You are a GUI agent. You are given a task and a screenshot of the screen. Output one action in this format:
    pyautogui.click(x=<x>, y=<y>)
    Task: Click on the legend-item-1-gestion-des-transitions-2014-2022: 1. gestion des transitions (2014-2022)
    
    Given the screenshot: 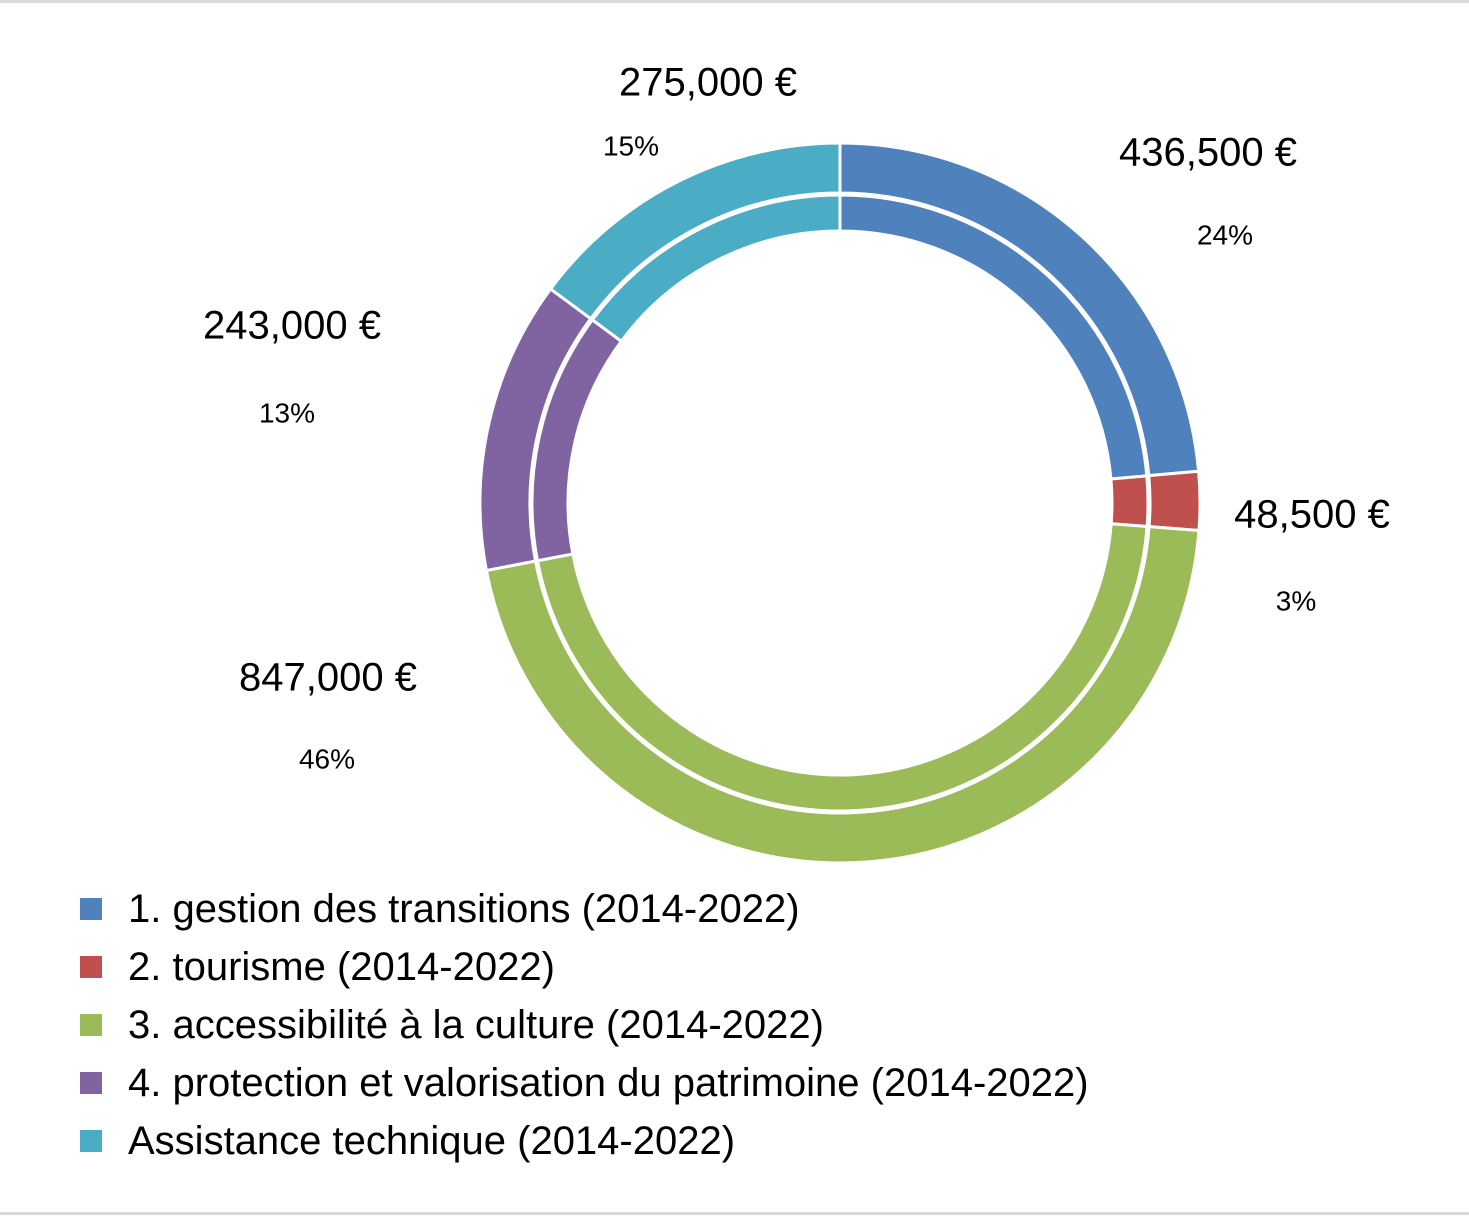 What is the action you would take?
    pyautogui.click(x=584, y=909)
    